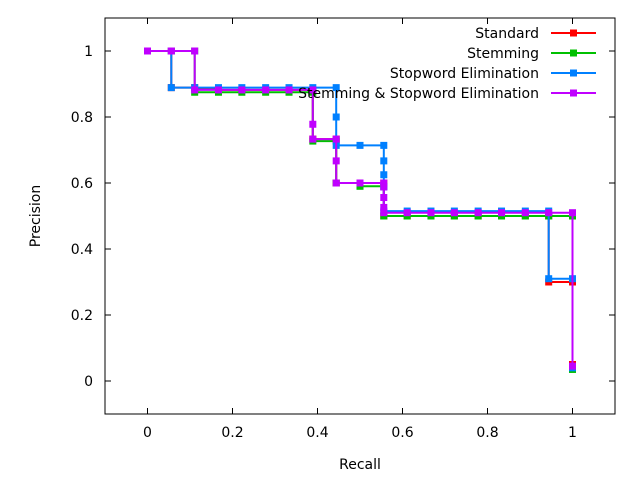 Image resolution: width=640 pixels, height=480 pixels. Describe the element at coordinates (36, 216) in the screenshot. I see `y-axis-label: Precision` at that location.